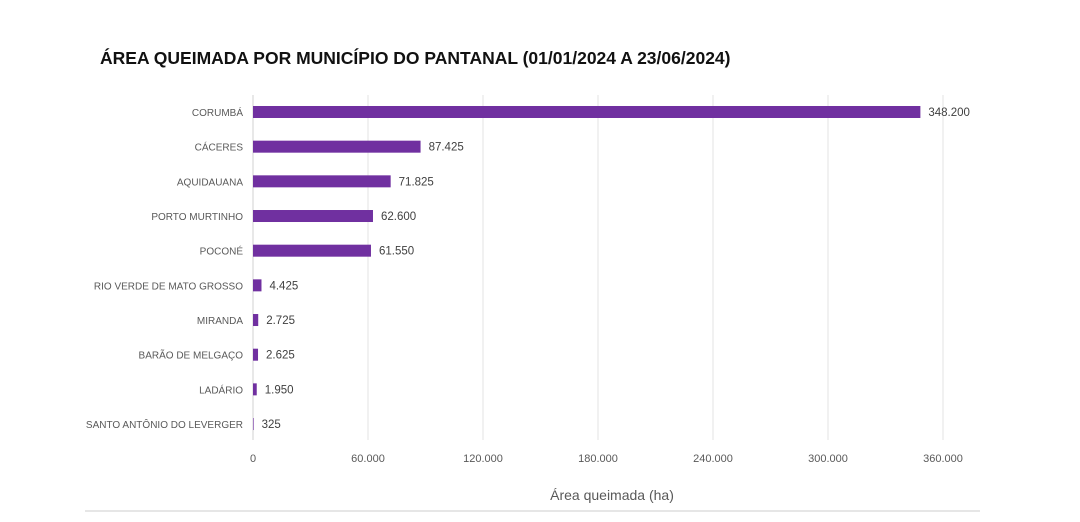 Image resolution: width=1080 pixels, height=522 pixels. I want to click on category-label: PORTO MURTINHO, so click(197, 217).